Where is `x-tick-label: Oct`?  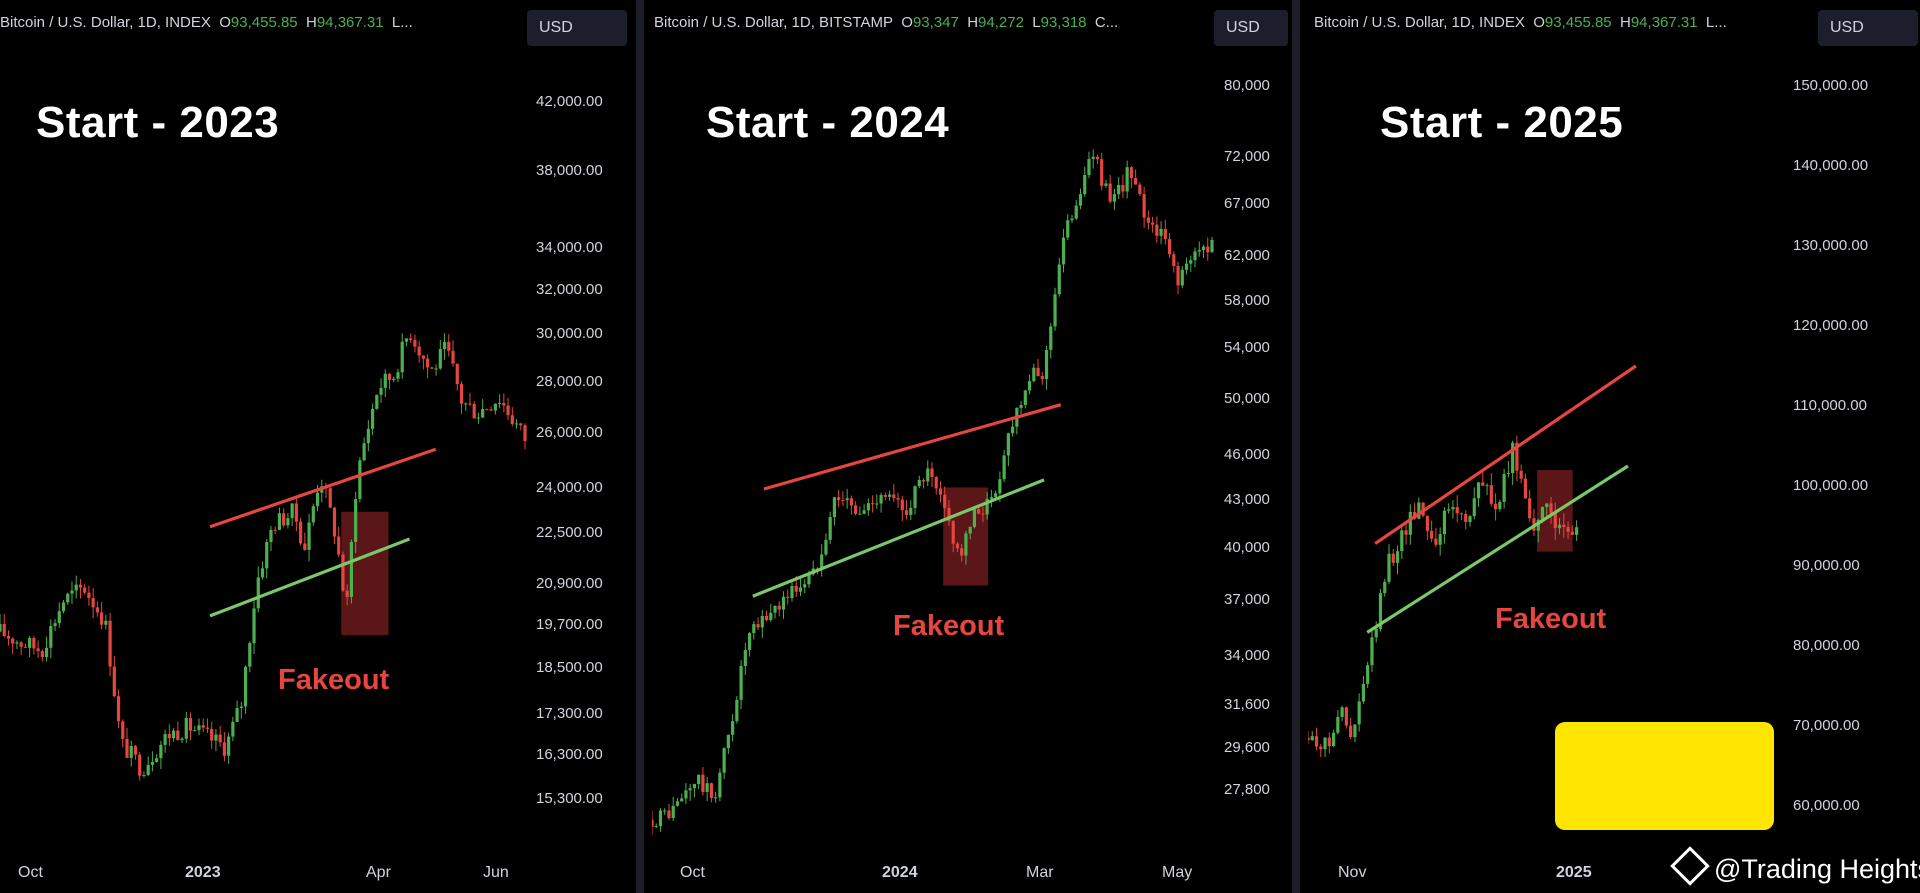 x-tick-label: Oct is located at coordinates (30, 872).